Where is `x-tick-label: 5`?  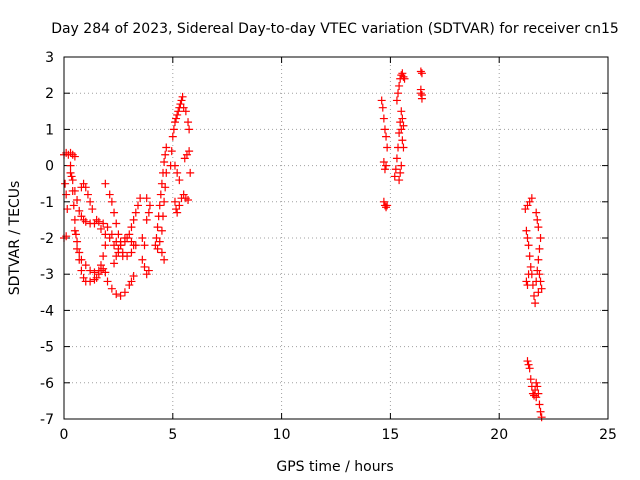 x-tick-label: 5 is located at coordinates (172, 435).